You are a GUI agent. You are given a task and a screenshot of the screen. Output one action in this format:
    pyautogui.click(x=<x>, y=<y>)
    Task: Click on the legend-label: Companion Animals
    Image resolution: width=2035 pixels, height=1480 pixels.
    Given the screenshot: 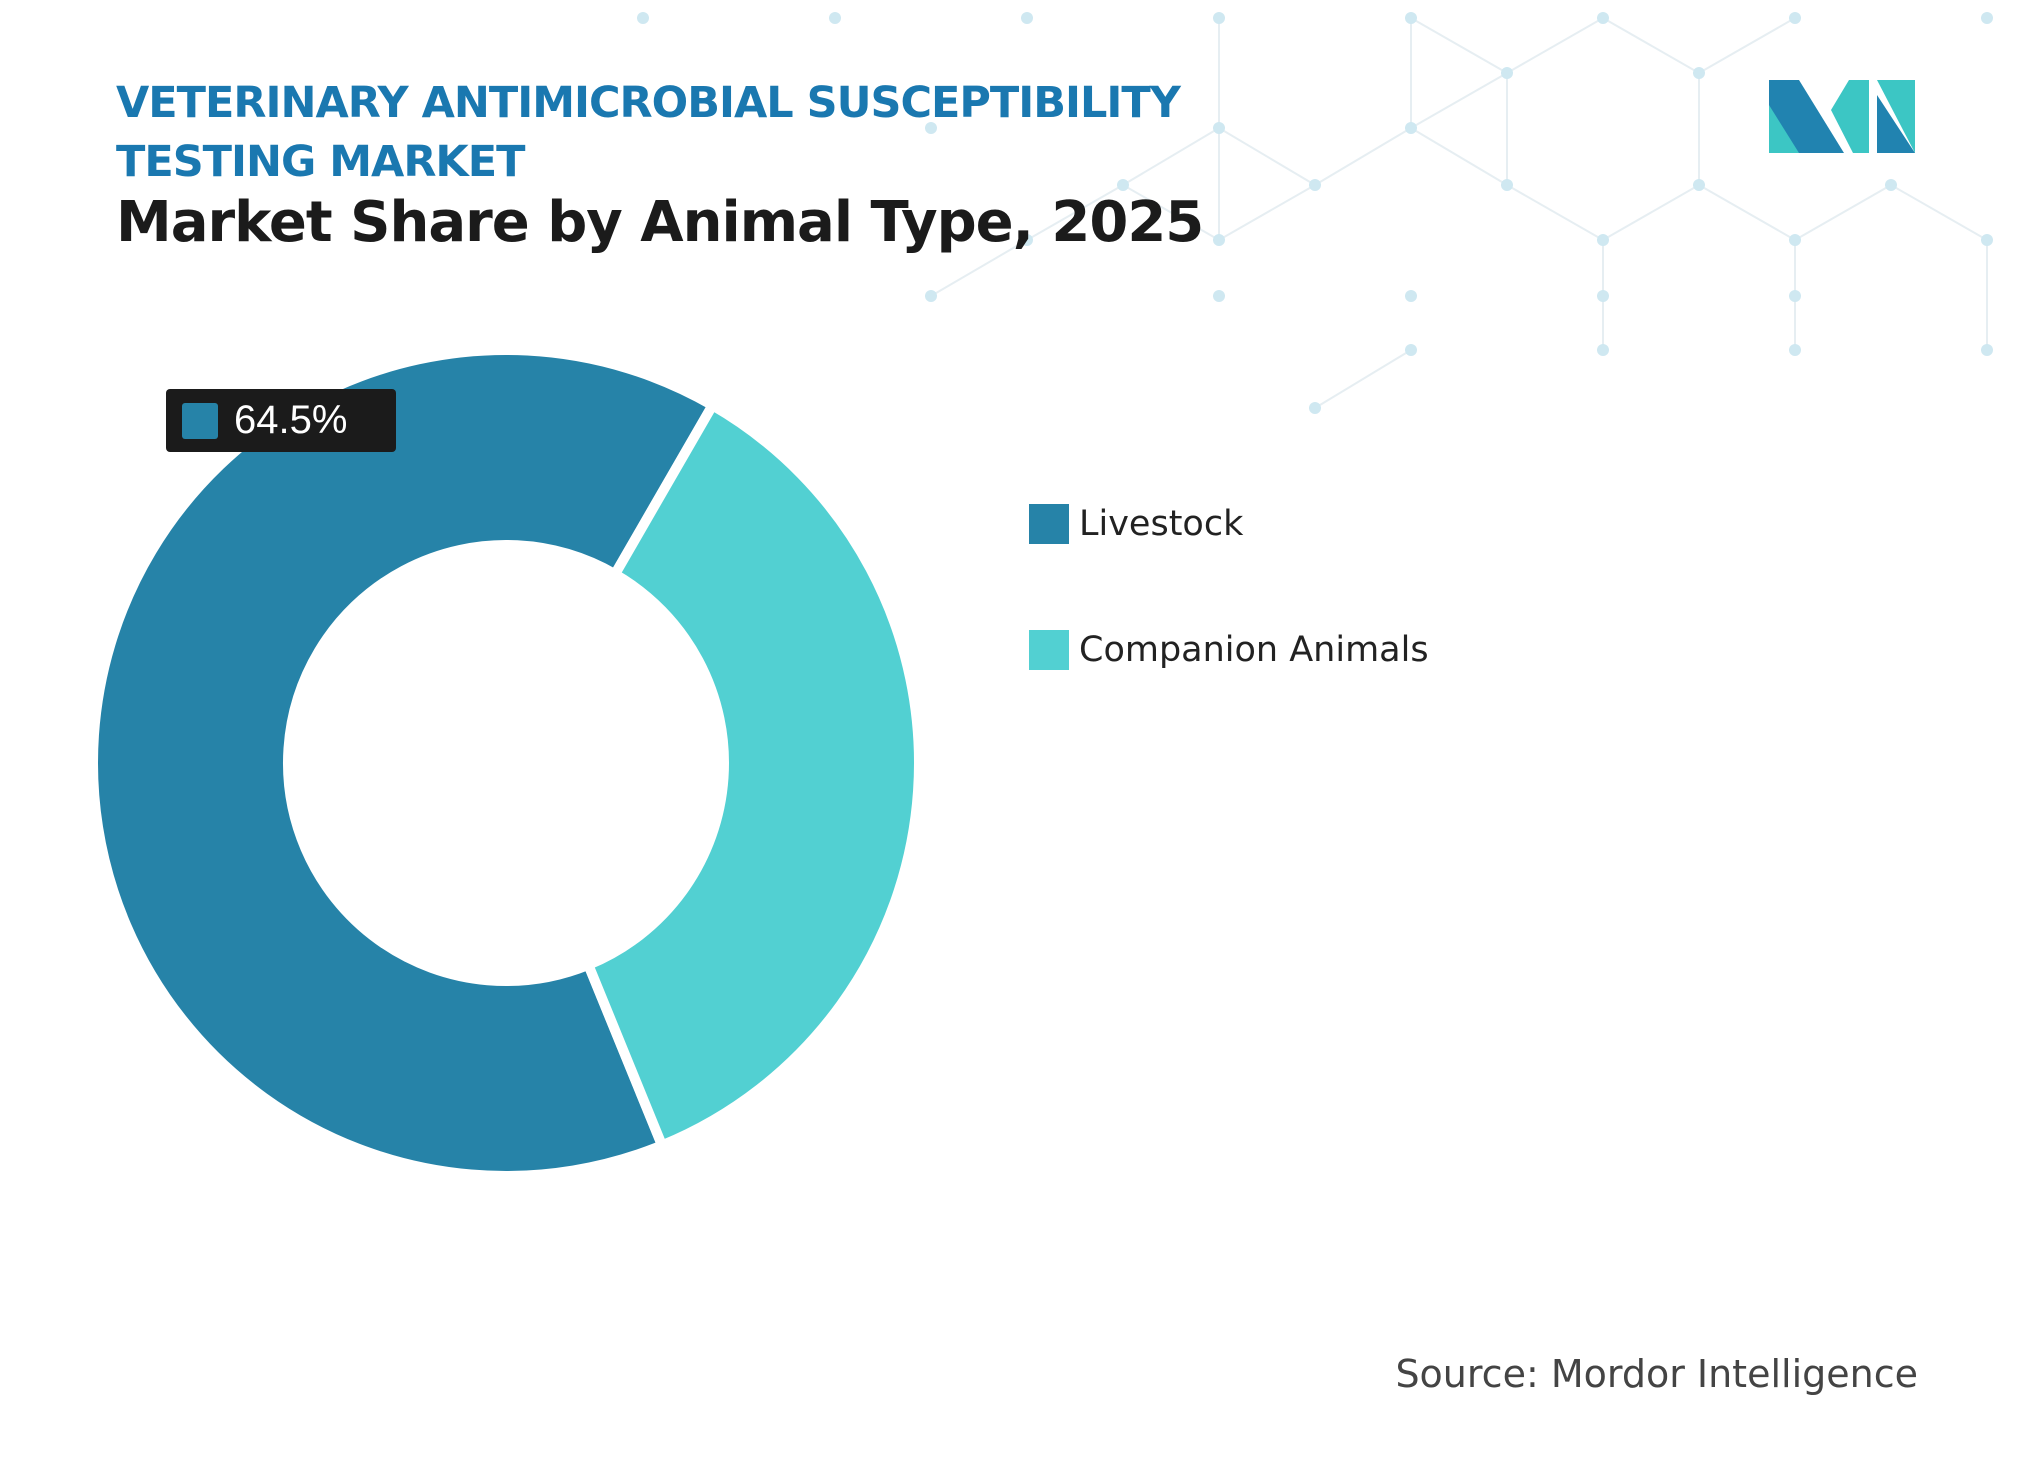 What is the action you would take?
    pyautogui.click(x=1254, y=650)
    